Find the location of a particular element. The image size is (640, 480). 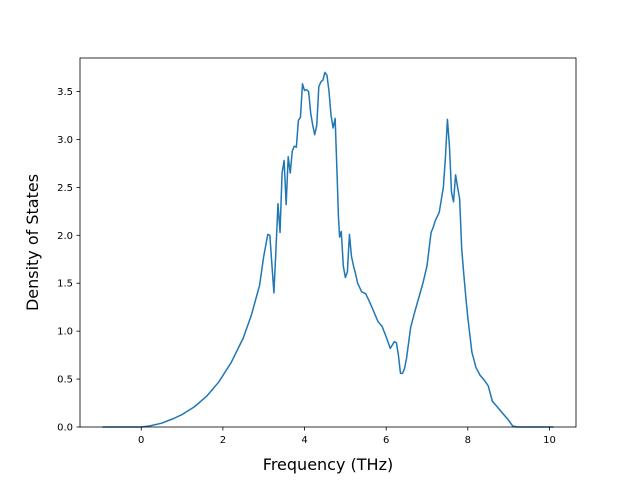

x-axis: 0 2 4 6 8 10 is located at coordinates (347, 436).